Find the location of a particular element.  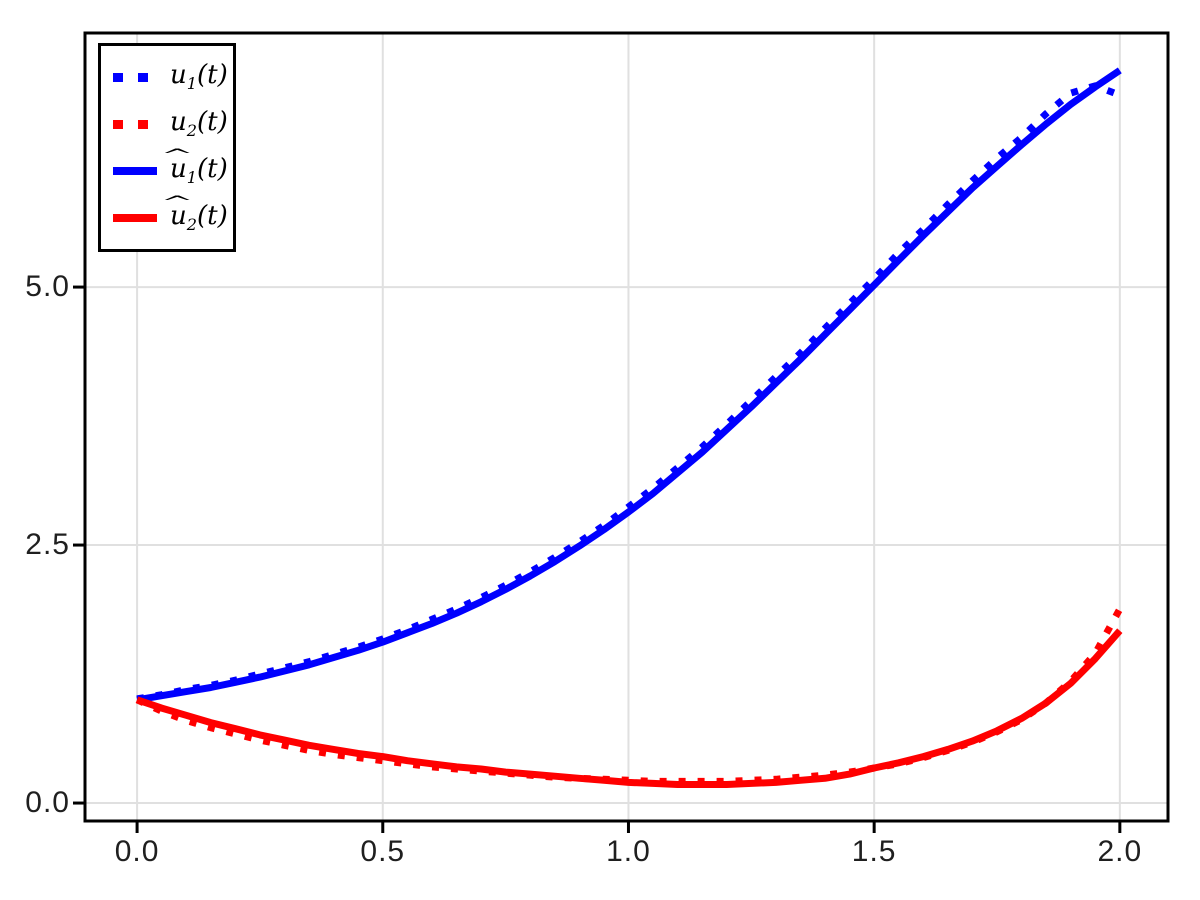

legend-label: u2(t) is located at coordinates (199, 124).